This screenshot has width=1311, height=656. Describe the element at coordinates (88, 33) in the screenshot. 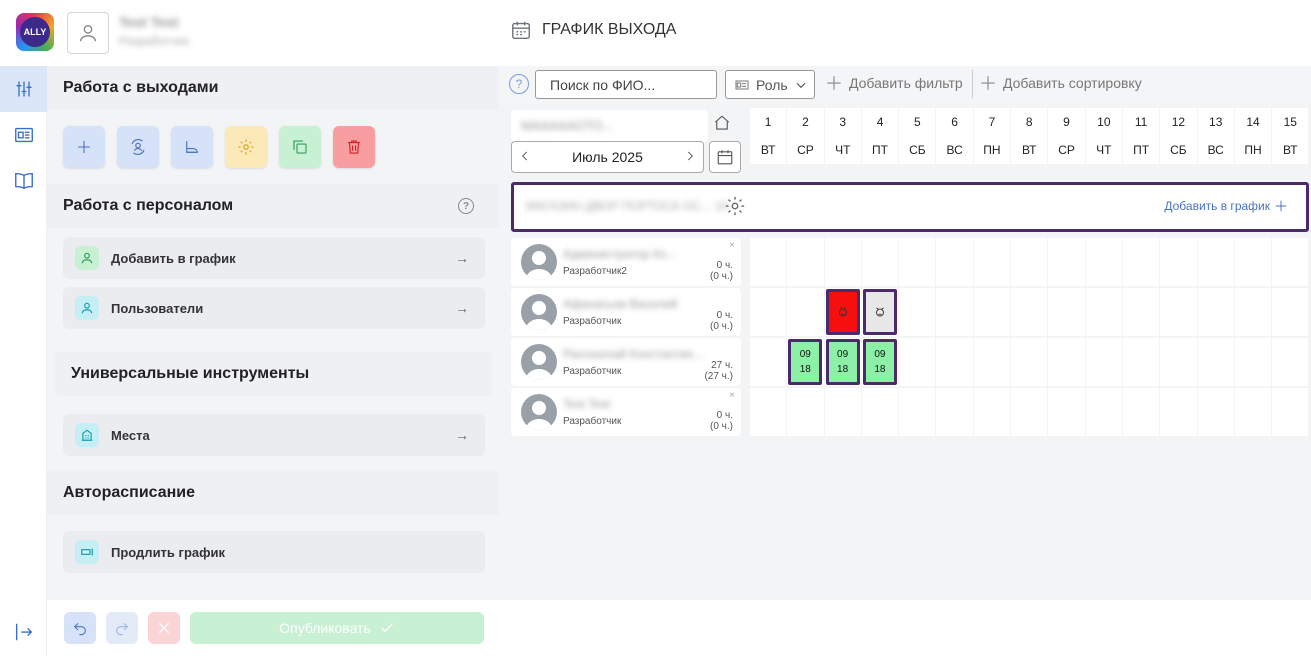

I see `user-avatar` at that location.